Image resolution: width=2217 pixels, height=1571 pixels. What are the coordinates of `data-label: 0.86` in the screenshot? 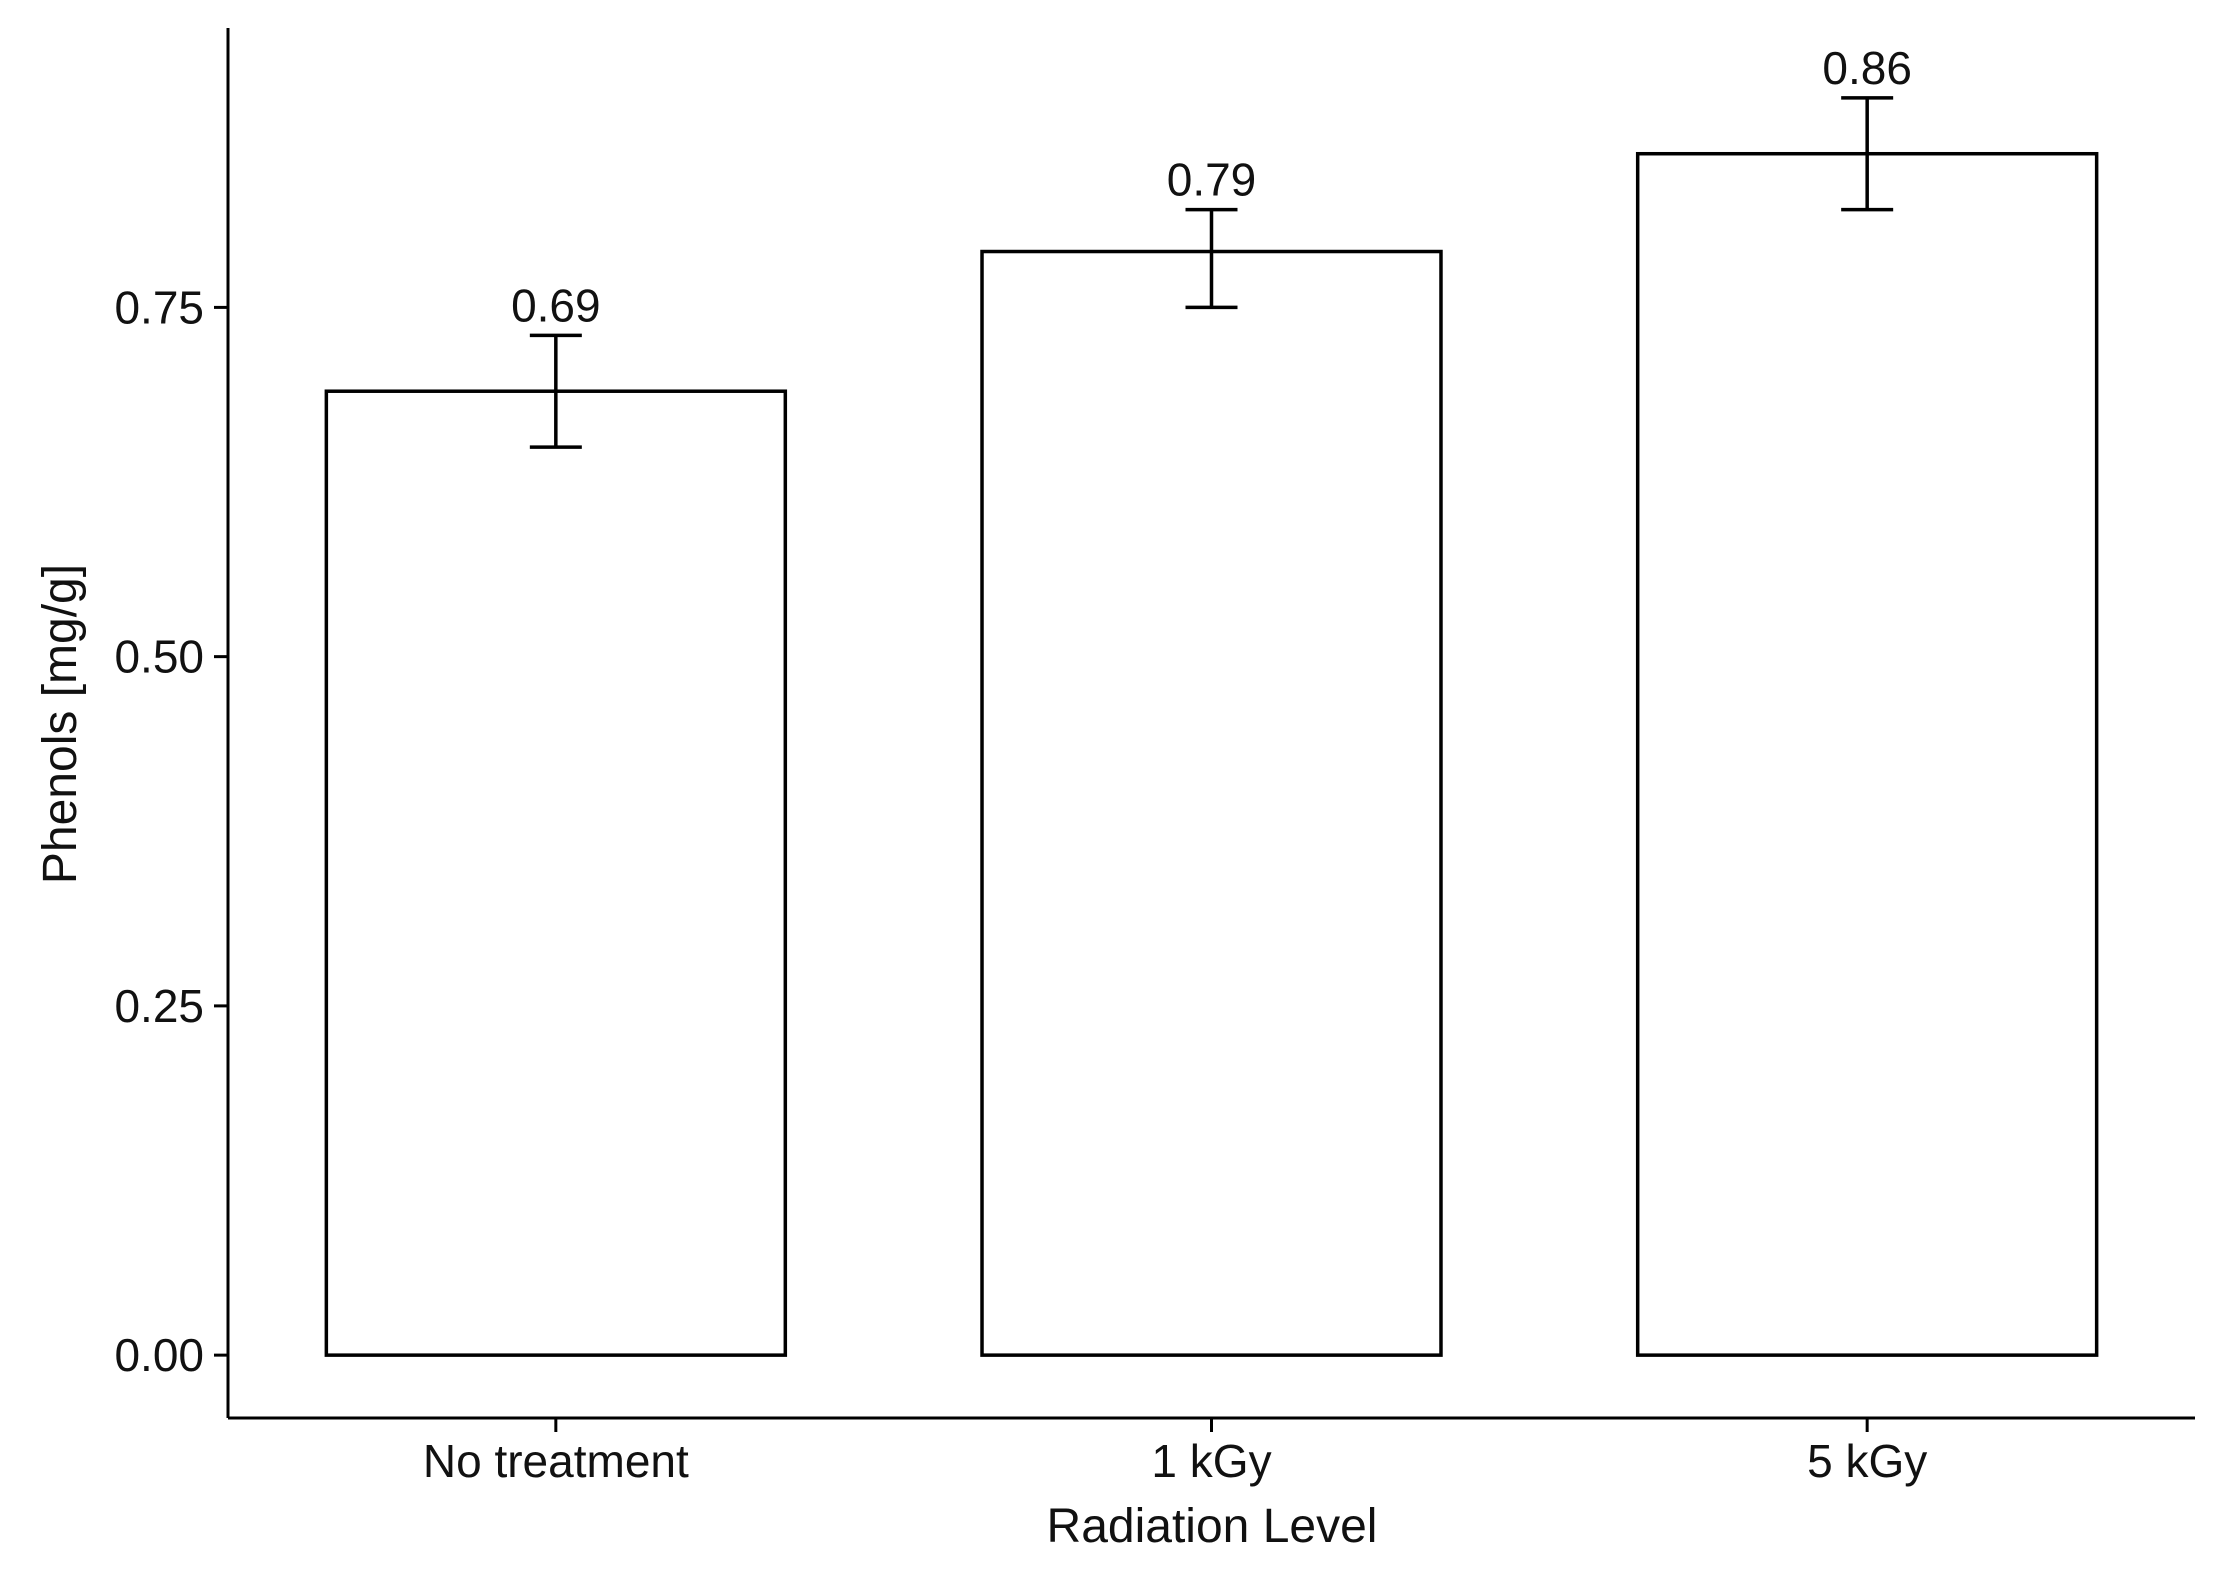 It's located at (1867, 68).